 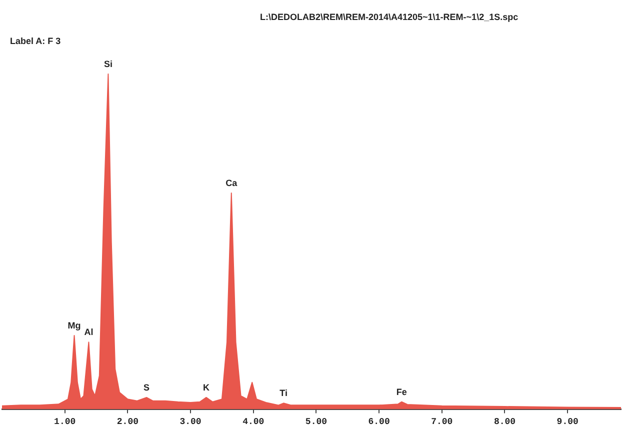 I want to click on x-tick-label: 4.00, so click(x=253, y=421).